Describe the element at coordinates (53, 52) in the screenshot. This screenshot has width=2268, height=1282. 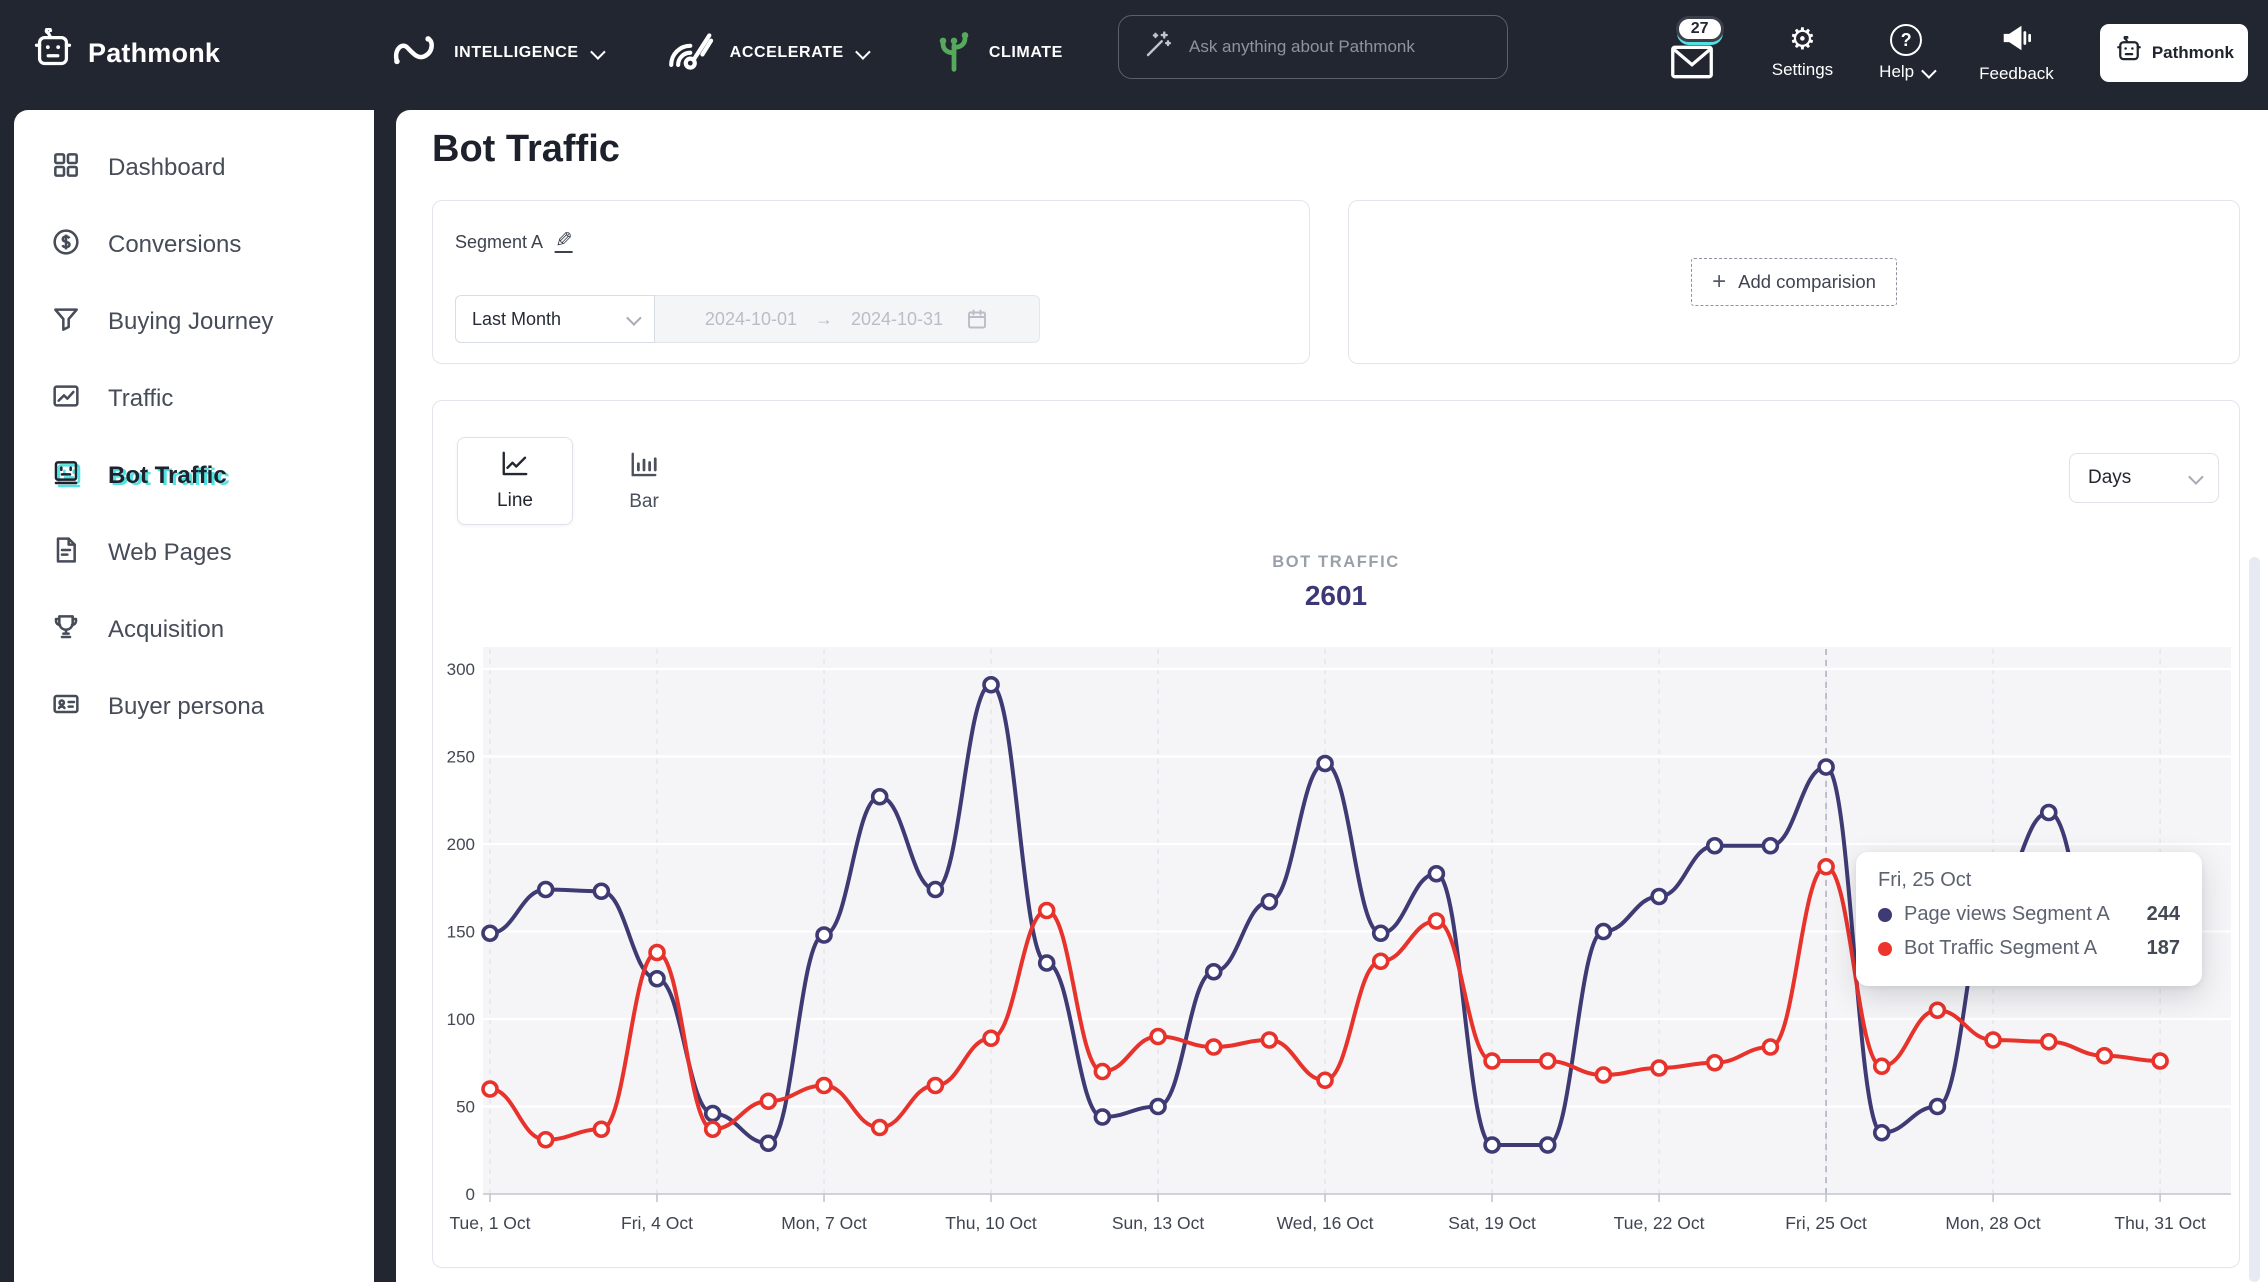
I see `pathmonk-robot-icon` at that location.